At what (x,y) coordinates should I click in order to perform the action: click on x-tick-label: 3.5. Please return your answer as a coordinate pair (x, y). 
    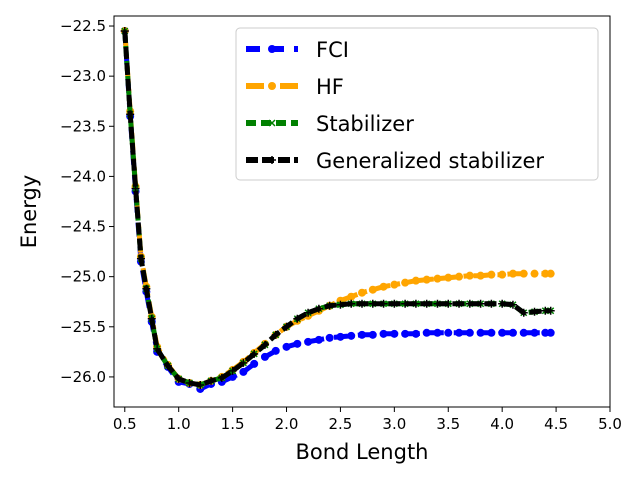
    Looking at the image, I should click on (448, 424).